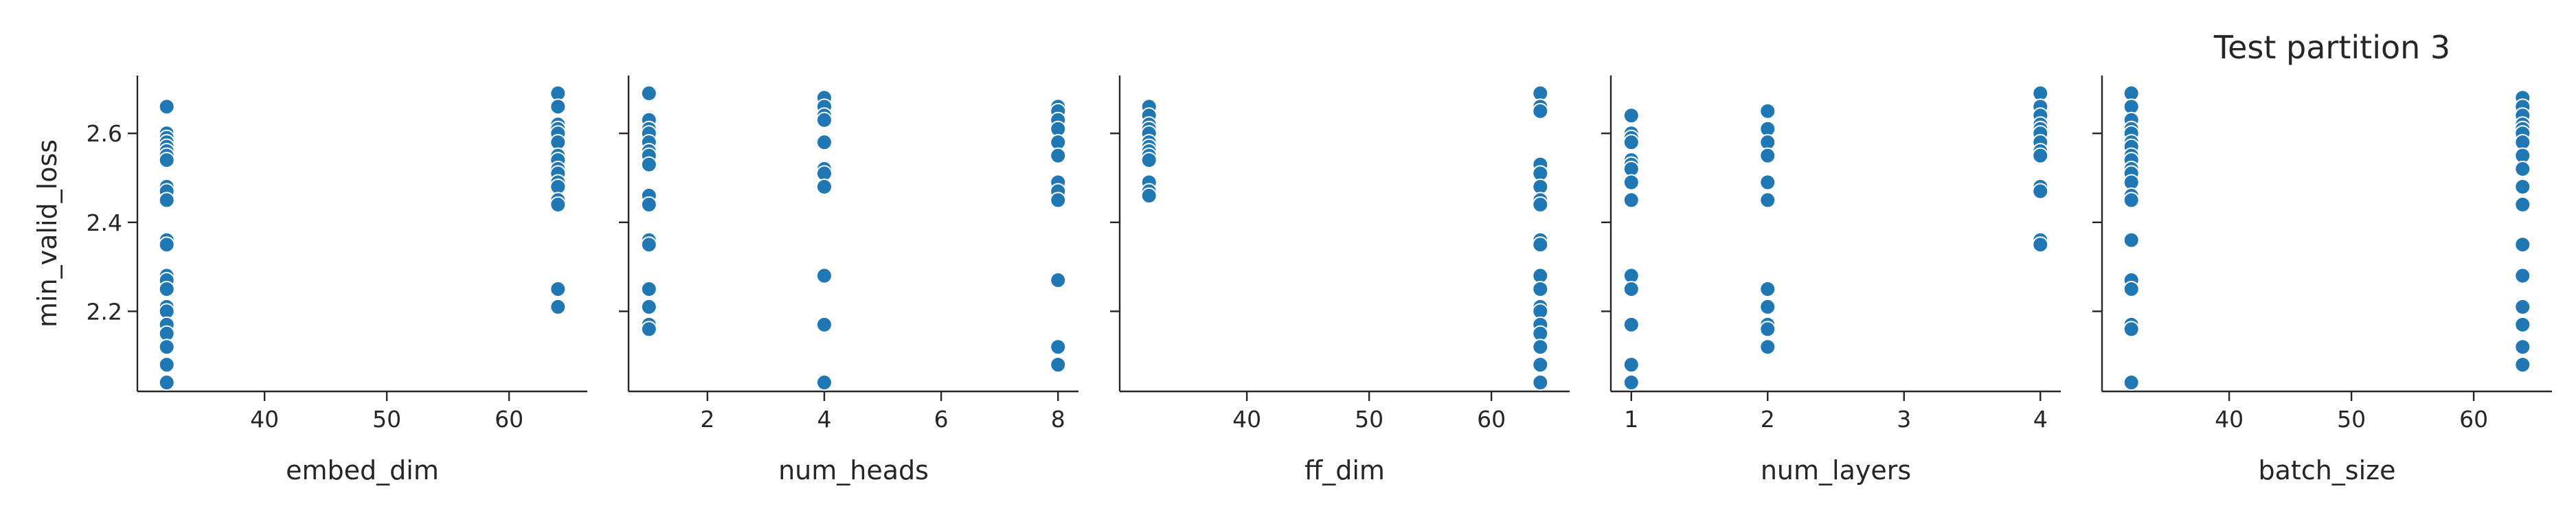  What do you see at coordinates (853, 470) in the screenshot?
I see `x-axis-label: num_heads` at bounding box center [853, 470].